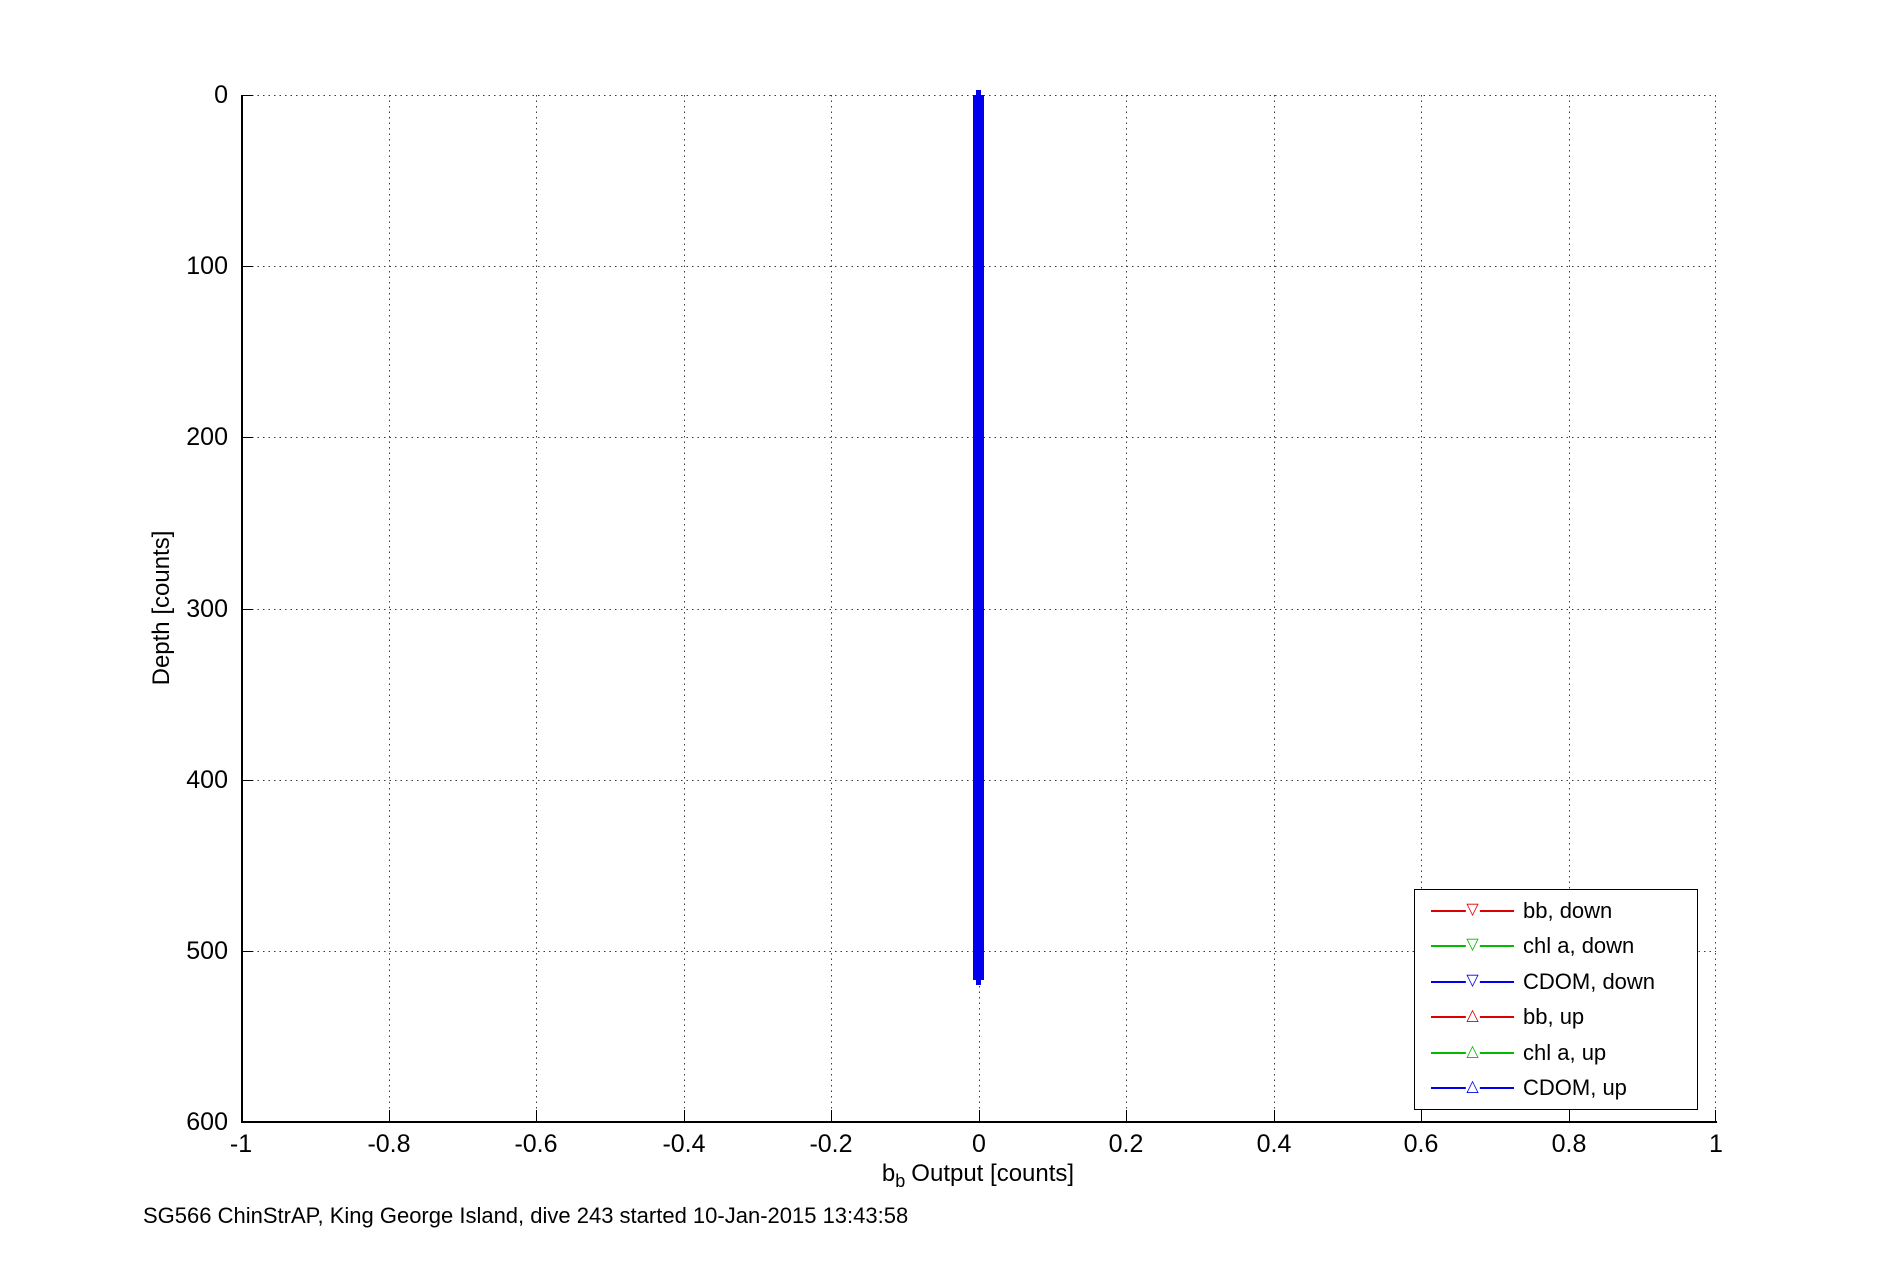  I want to click on legend-label: bb, up, so click(1554, 1017).